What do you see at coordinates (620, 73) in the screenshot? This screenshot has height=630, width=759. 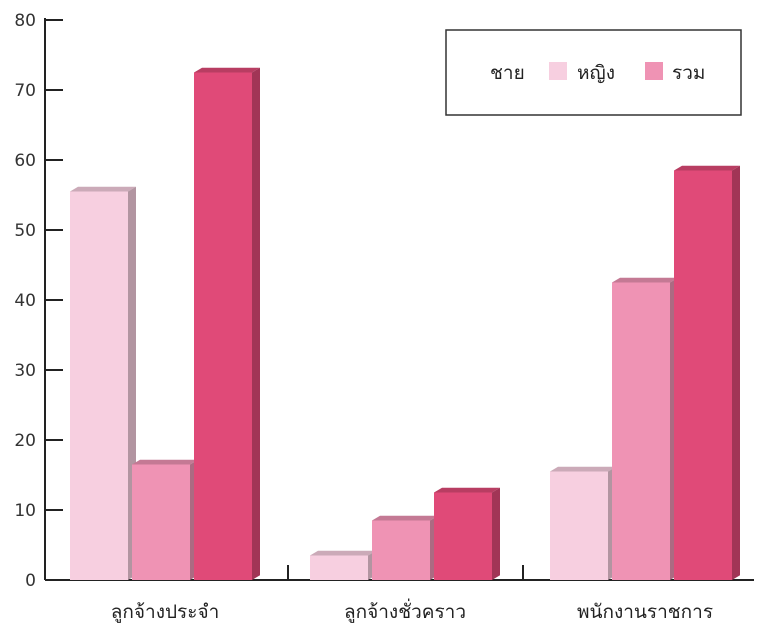 I see `legend-item: หญิง` at bounding box center [620, 73].